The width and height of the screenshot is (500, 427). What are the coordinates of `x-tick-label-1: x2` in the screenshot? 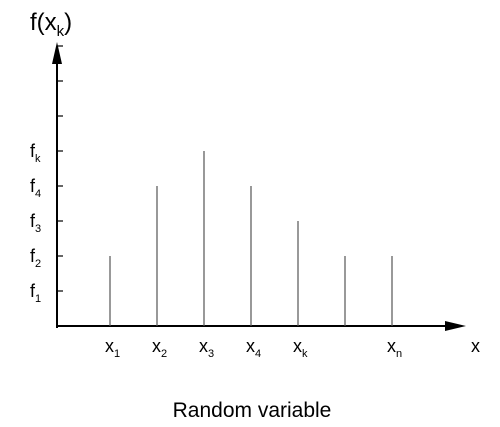 It's located at (159, 348).